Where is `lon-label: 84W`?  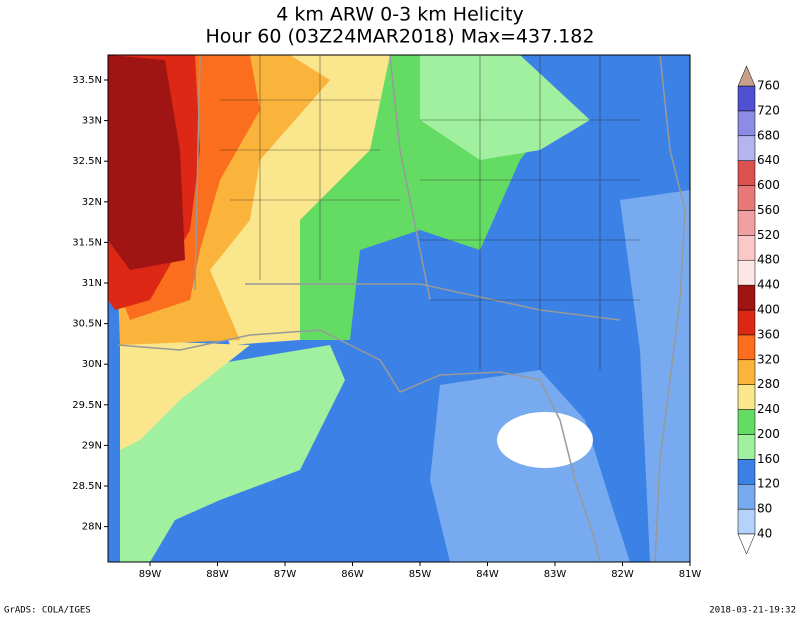
lon-label: 84W is located at coordinates (487, 574).